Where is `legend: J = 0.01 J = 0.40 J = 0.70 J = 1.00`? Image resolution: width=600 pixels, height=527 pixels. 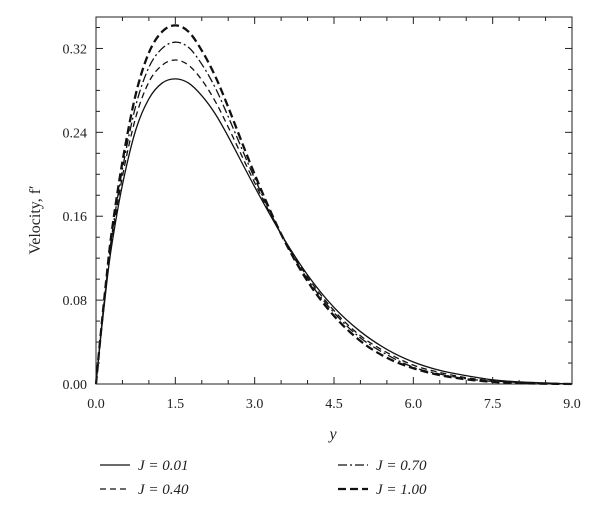
legend: J = 0.01 J = 0.40 J = 0.70 J = 1.00 is located at coordinates (263, 478).